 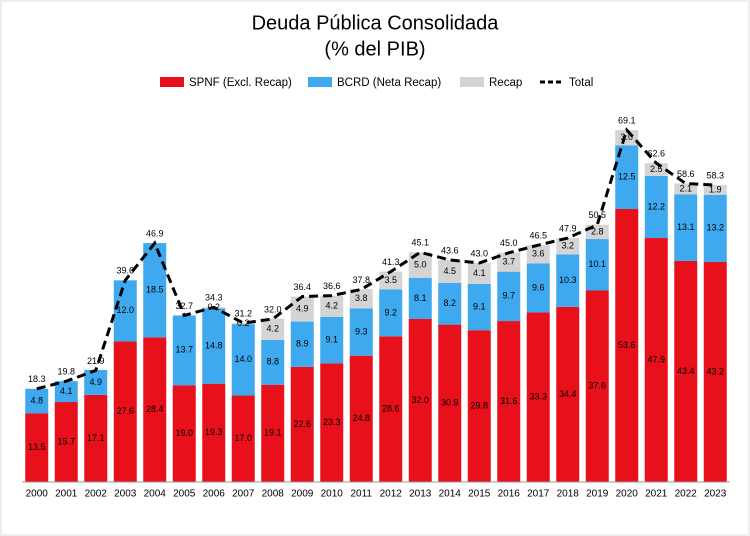 What do you see at coordinates (37, 494) in the screenshot?
I see `x-tick-label: 2000` at bounding box center [37, 494].